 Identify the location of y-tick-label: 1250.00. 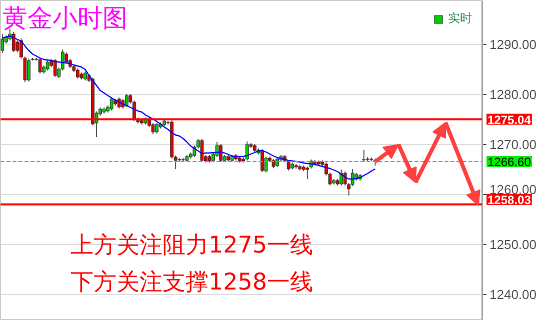
(513, 244).